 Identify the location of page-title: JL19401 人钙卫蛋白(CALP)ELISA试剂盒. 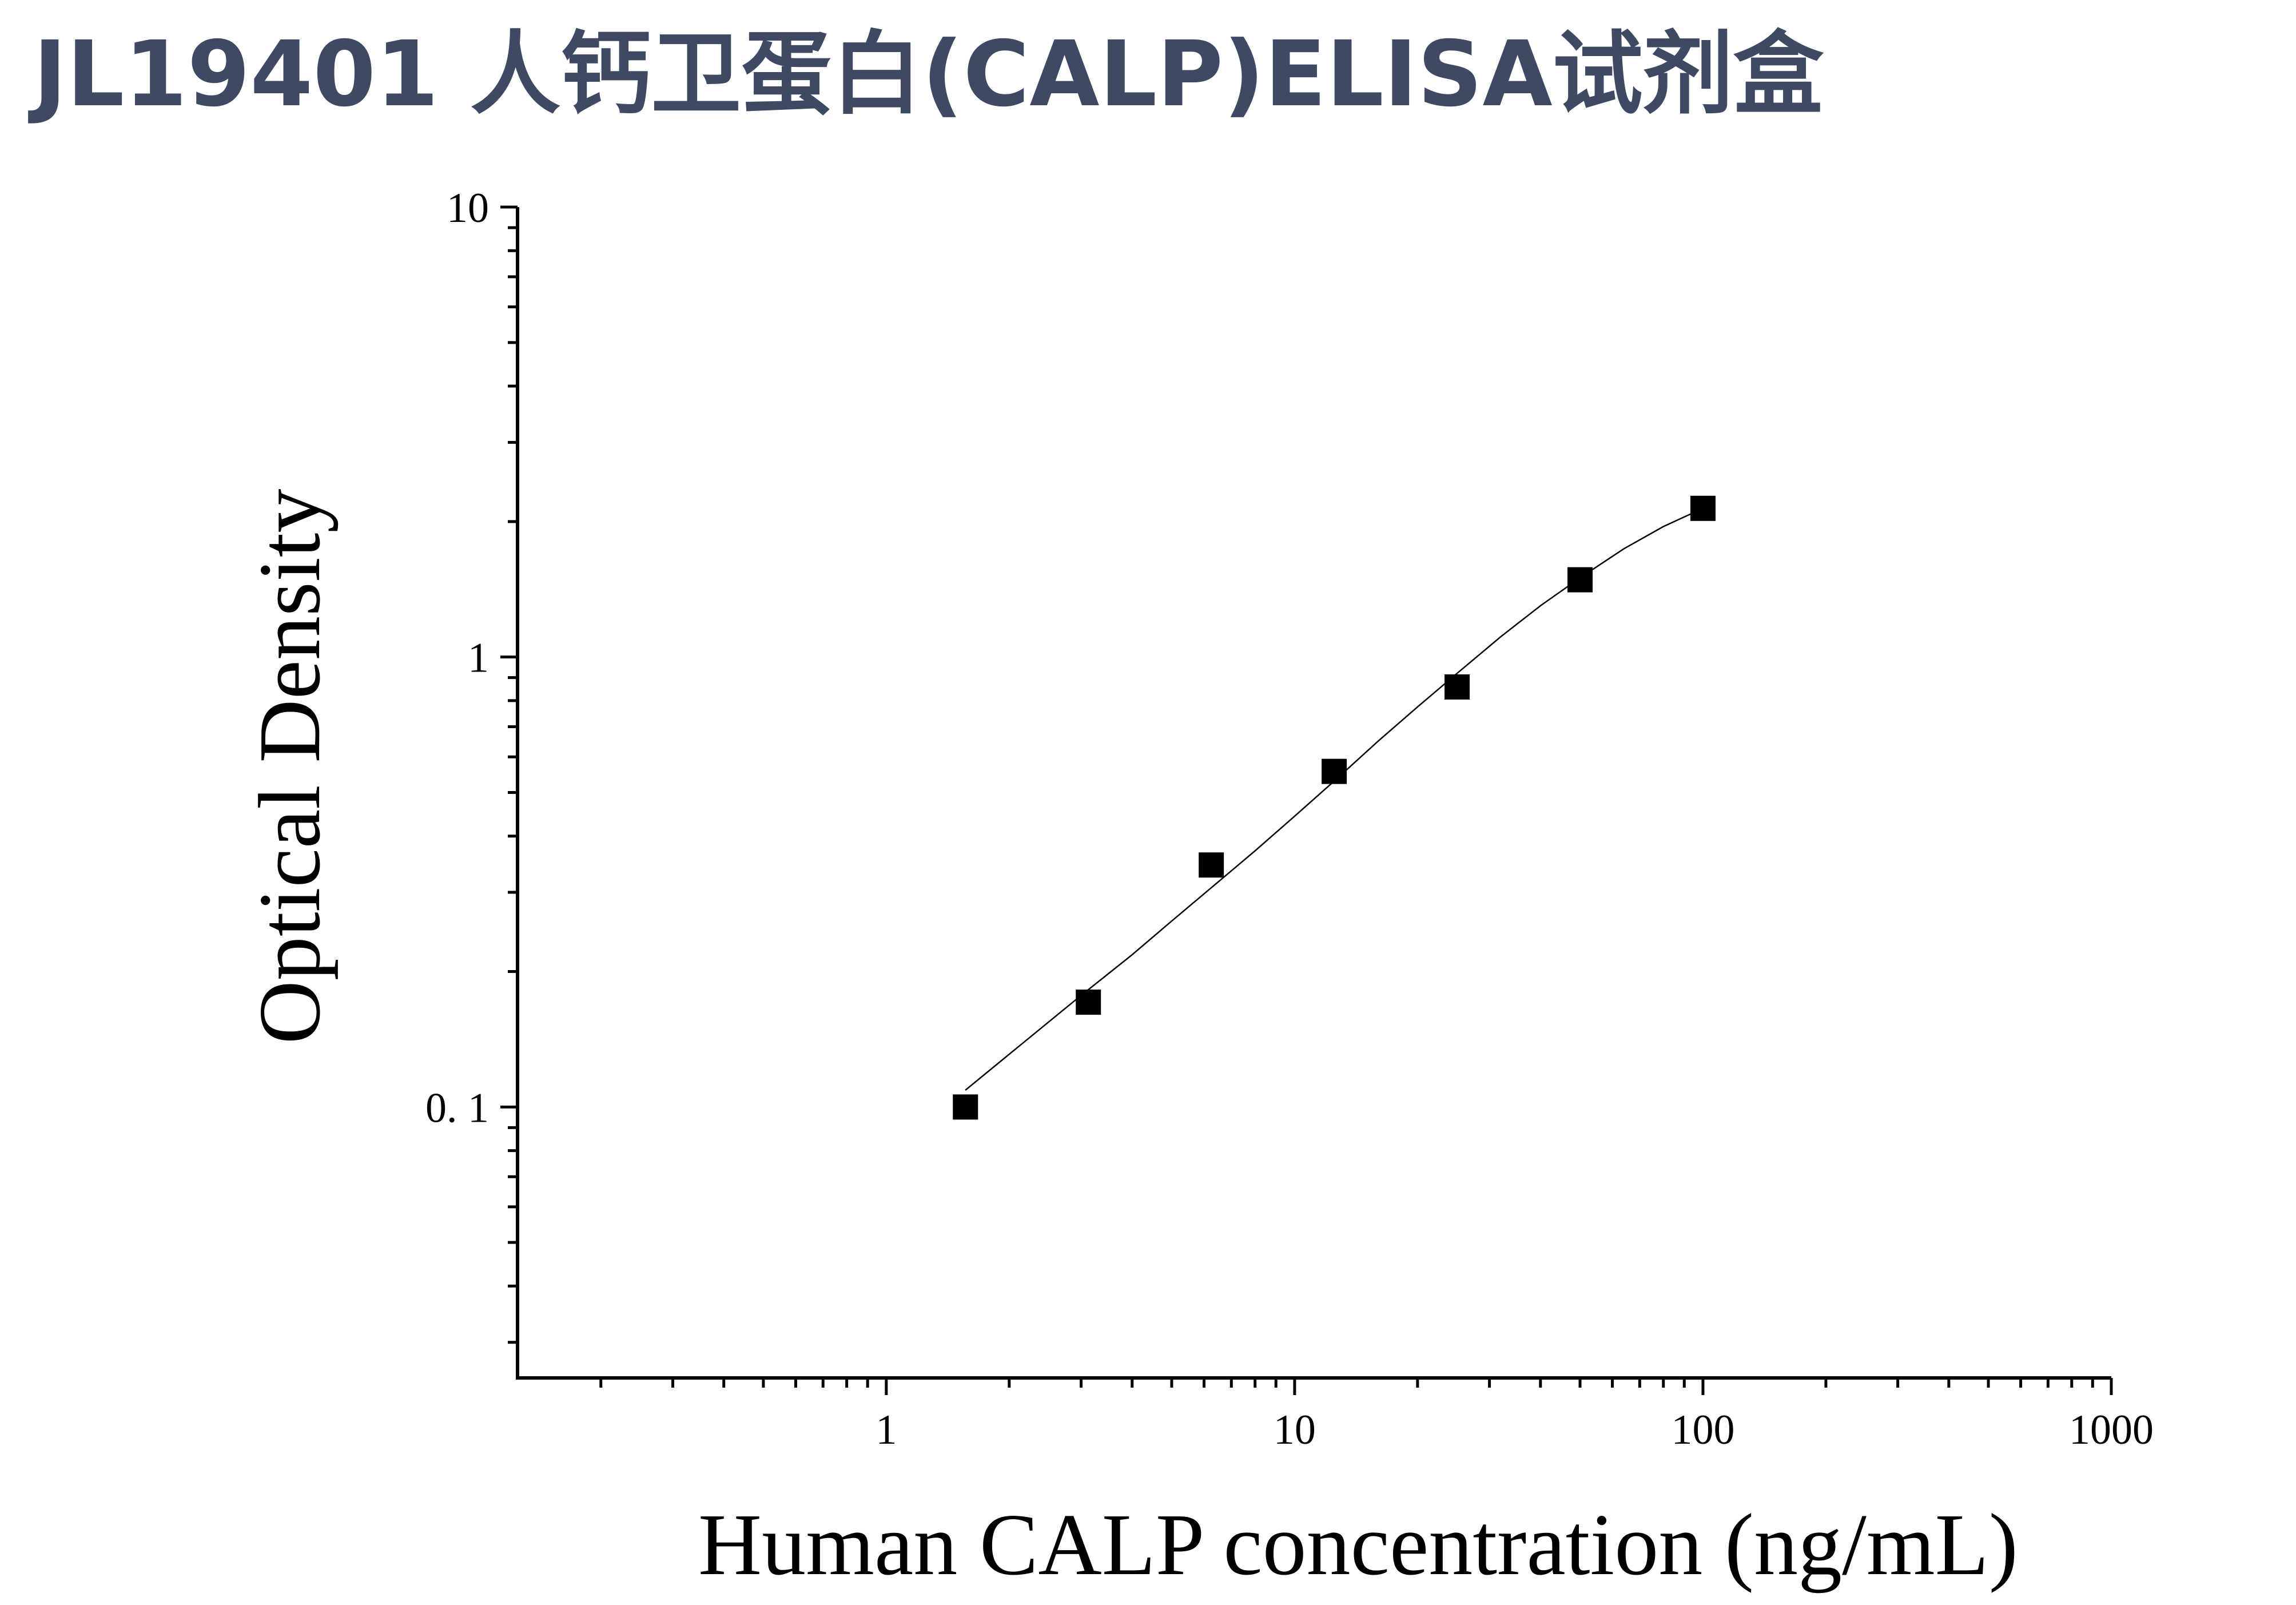
(928, 74).